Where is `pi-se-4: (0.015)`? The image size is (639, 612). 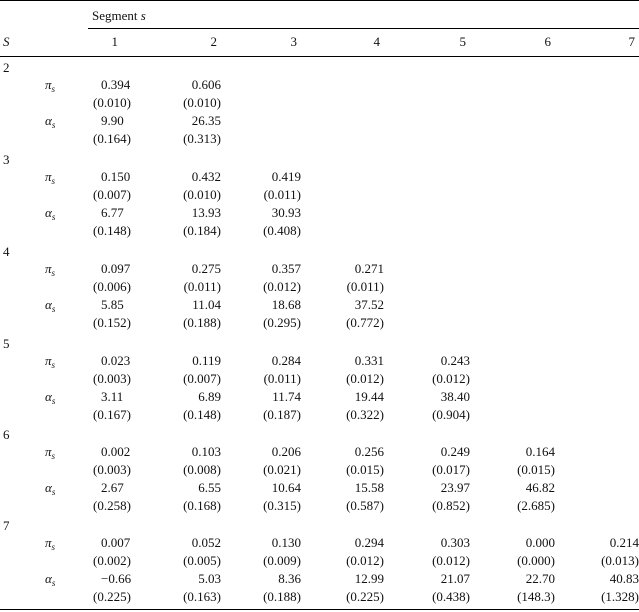 pi-se-4: (0.015) is located at coordinates (365, 469).